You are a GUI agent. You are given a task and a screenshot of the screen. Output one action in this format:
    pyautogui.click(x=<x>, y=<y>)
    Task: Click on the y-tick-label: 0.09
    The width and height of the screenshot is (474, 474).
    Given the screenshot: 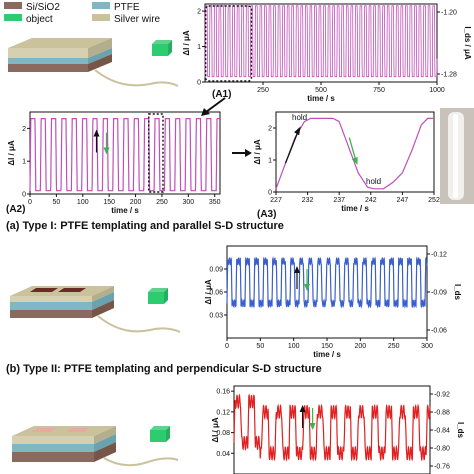 What is the action you would take?
    pyautogui.click(x=216, y=270)
    